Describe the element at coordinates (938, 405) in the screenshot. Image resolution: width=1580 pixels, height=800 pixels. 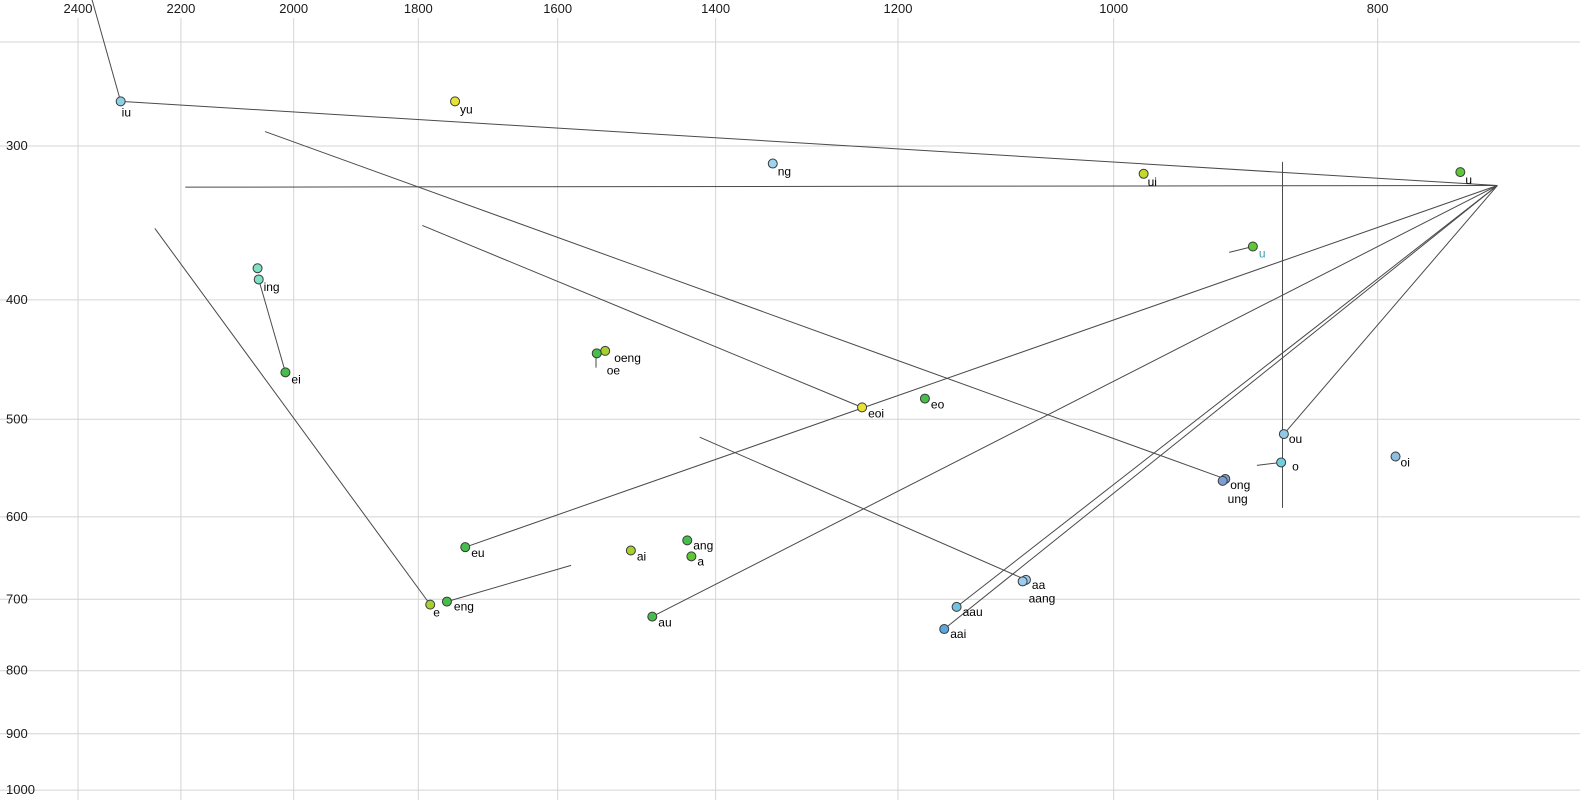
I see `point-label-eo: eo` at that location.